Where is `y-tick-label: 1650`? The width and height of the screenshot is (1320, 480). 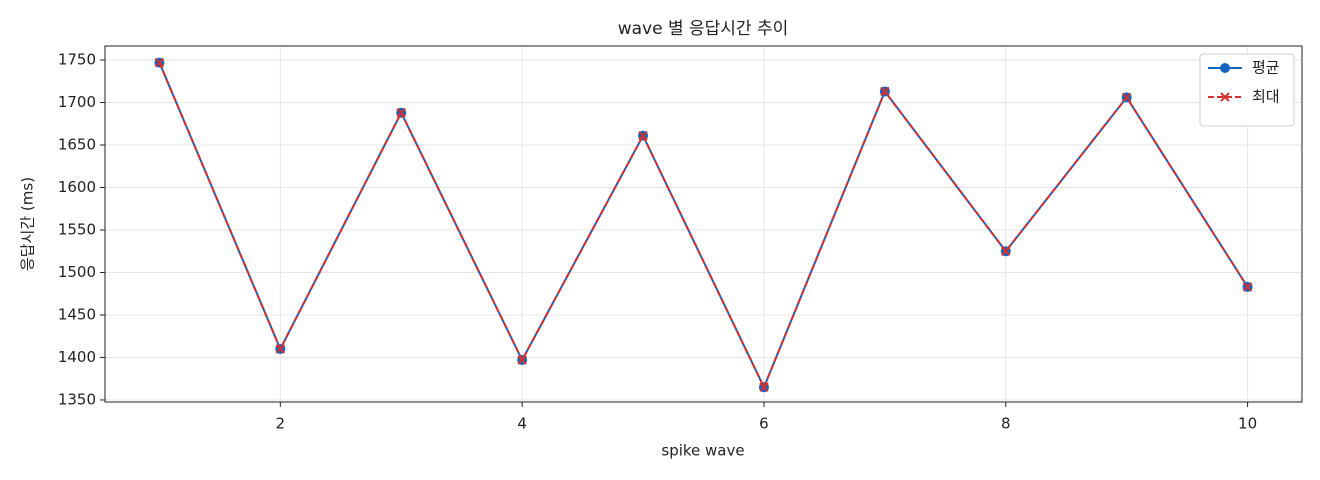 y-tick-label: 1650 is located at coordinates (77, 145).